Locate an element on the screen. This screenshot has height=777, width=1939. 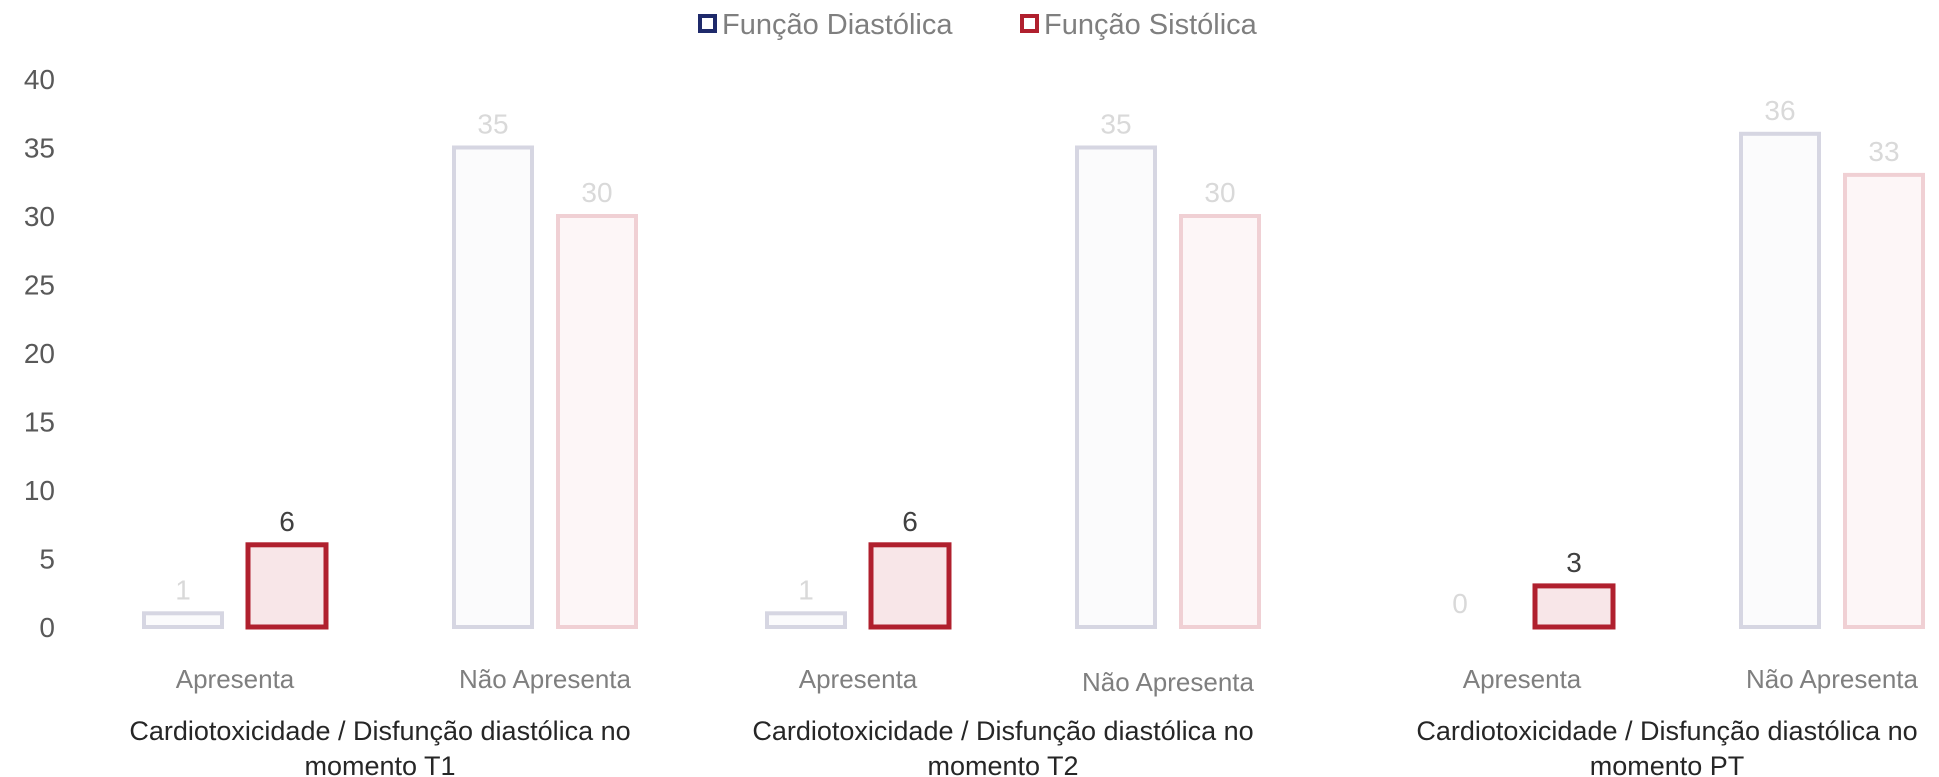
group-label: momento T1 is located at coordinates (379, 764).